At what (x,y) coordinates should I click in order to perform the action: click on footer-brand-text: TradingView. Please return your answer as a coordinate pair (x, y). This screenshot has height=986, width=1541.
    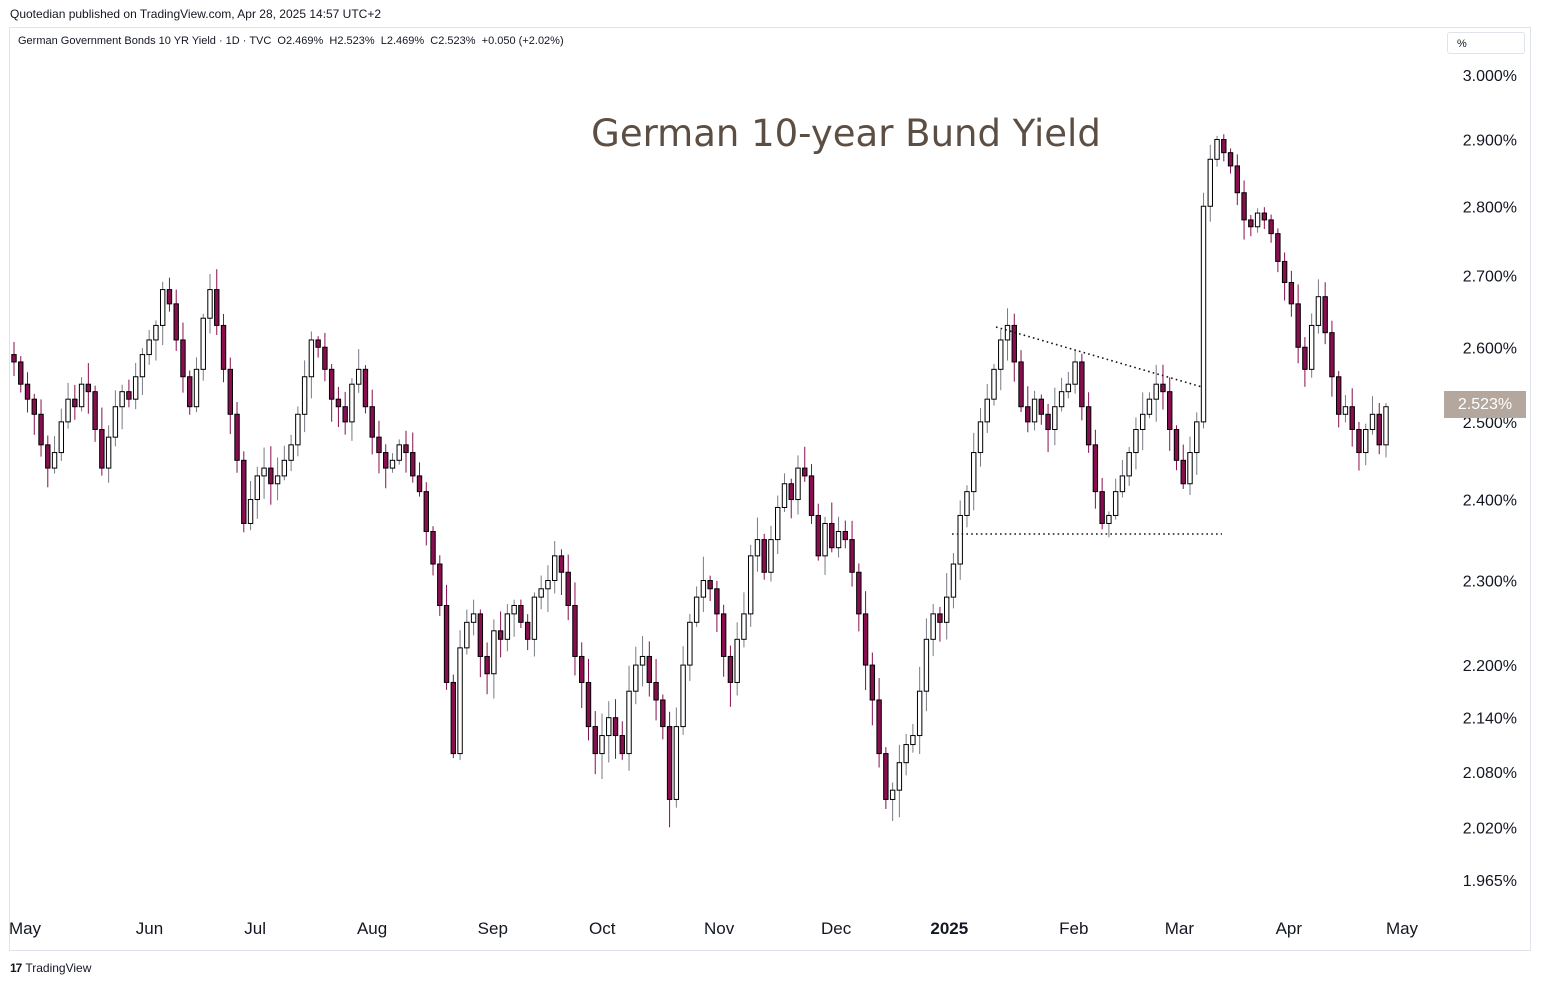
    Looking at the image, I should click on (58, 968).